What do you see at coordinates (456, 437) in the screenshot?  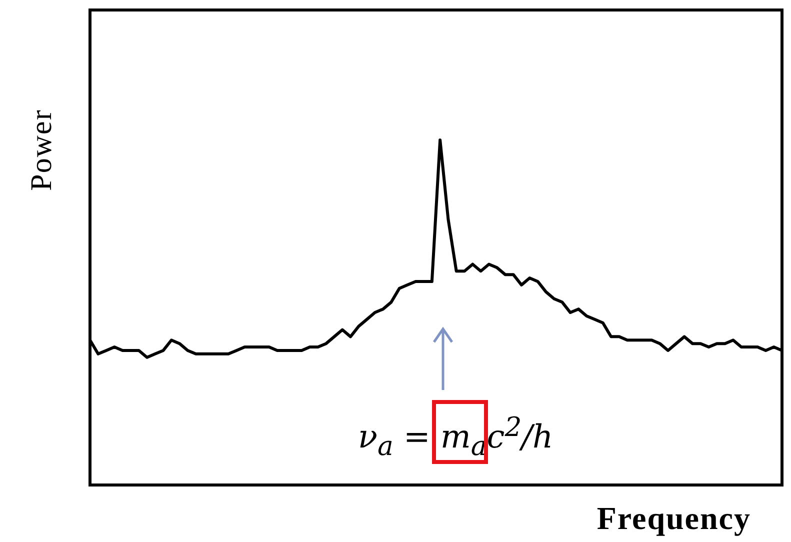 I see `annotation: ν$_{a}$ = m$_{a}$c$^{2}$/h` at bounding box center [456, 437].